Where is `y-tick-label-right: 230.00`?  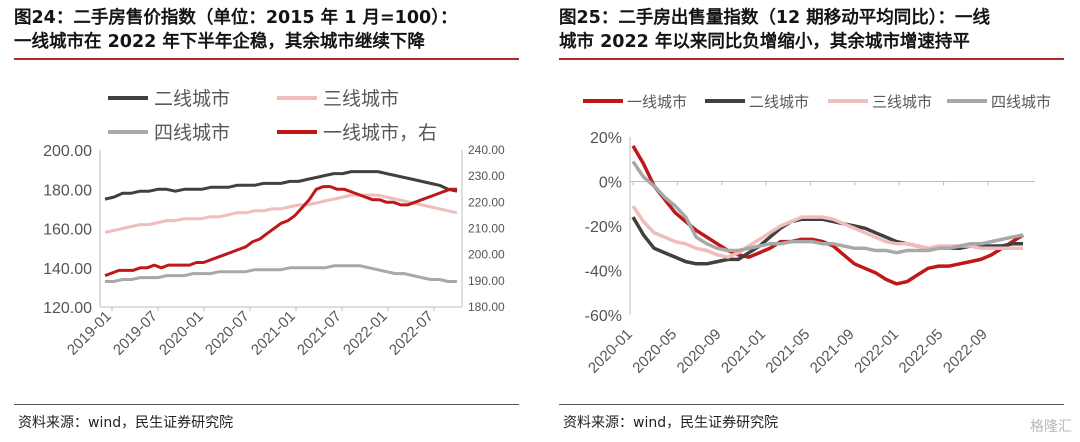
y-tick-label-right: 230.00 is located at coordinates (486, 176).